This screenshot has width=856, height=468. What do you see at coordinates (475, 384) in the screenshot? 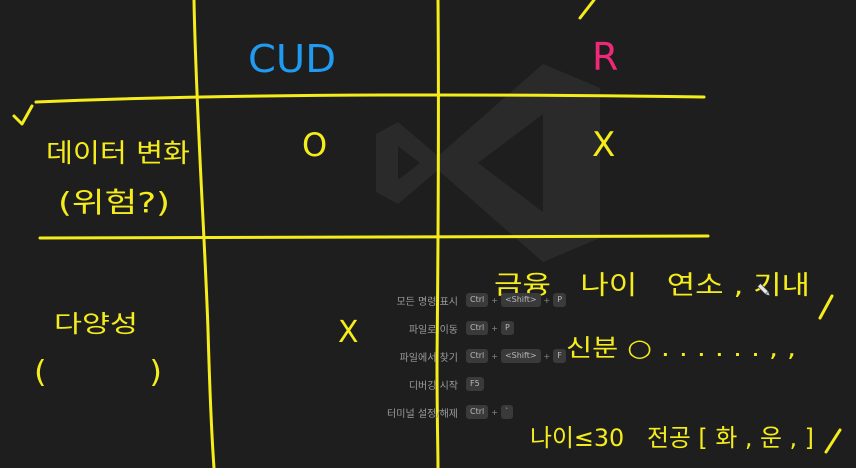
I see `key-f5: F5` at bounding box center [475, 384].